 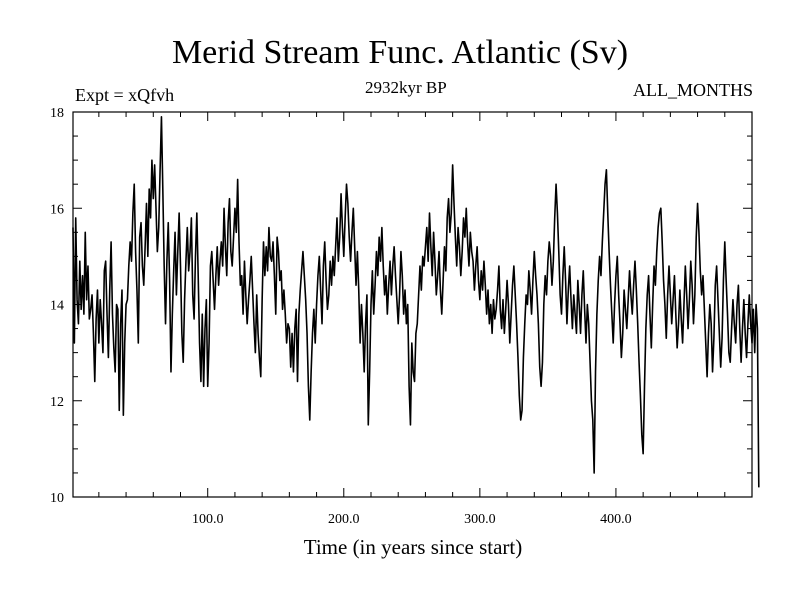 What do you see at coordinates (344, 519) in the screenshot?
I see `x-tick-label: 200.0` at bounding box center [344, 519].